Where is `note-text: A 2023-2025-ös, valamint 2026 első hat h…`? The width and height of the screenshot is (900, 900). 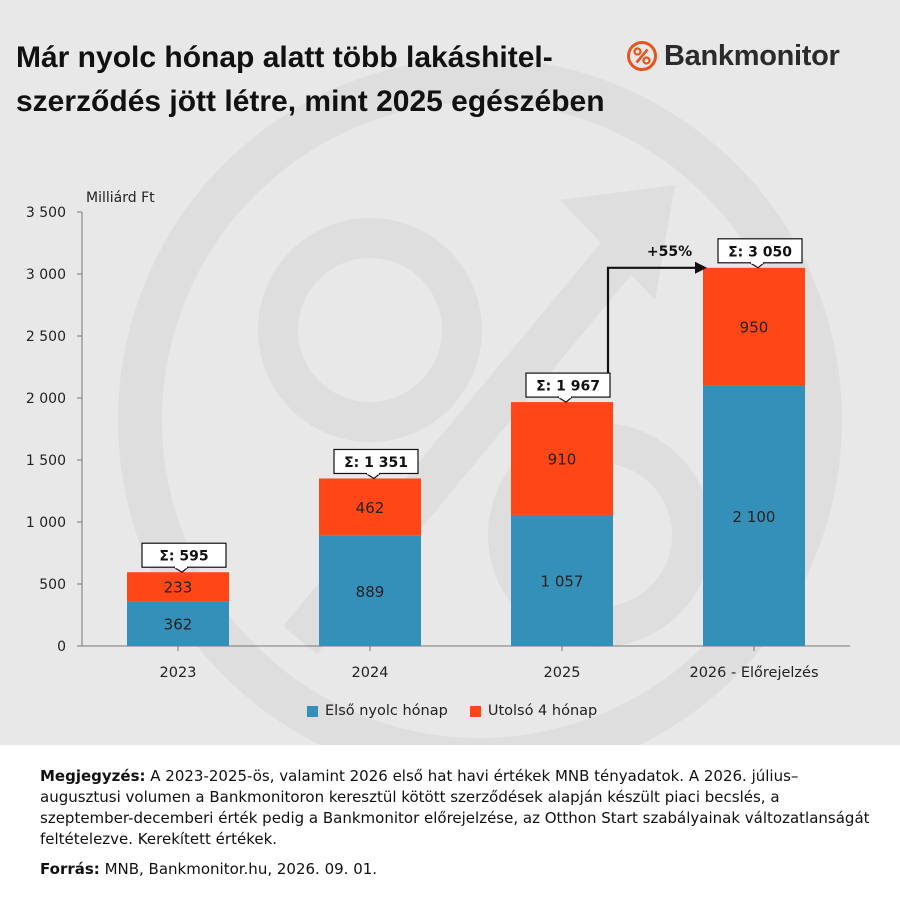
note-text: A 2023-2025-ös, valamint 2026 első hat h… is located at coordinates (455, 807).